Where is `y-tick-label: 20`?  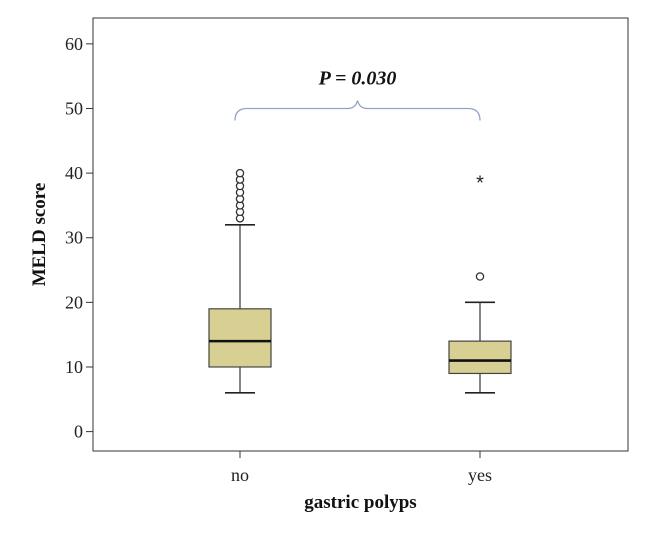 y-tick-label: 20 is located at coordinates (74, 302).